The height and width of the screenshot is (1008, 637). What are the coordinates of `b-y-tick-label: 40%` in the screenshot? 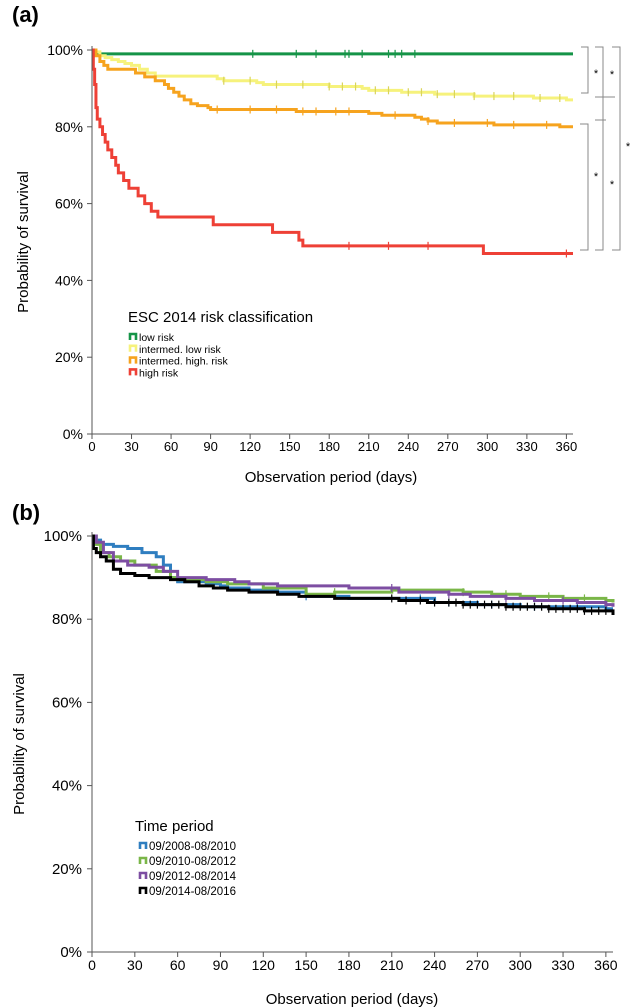 It's located at (67, 786).